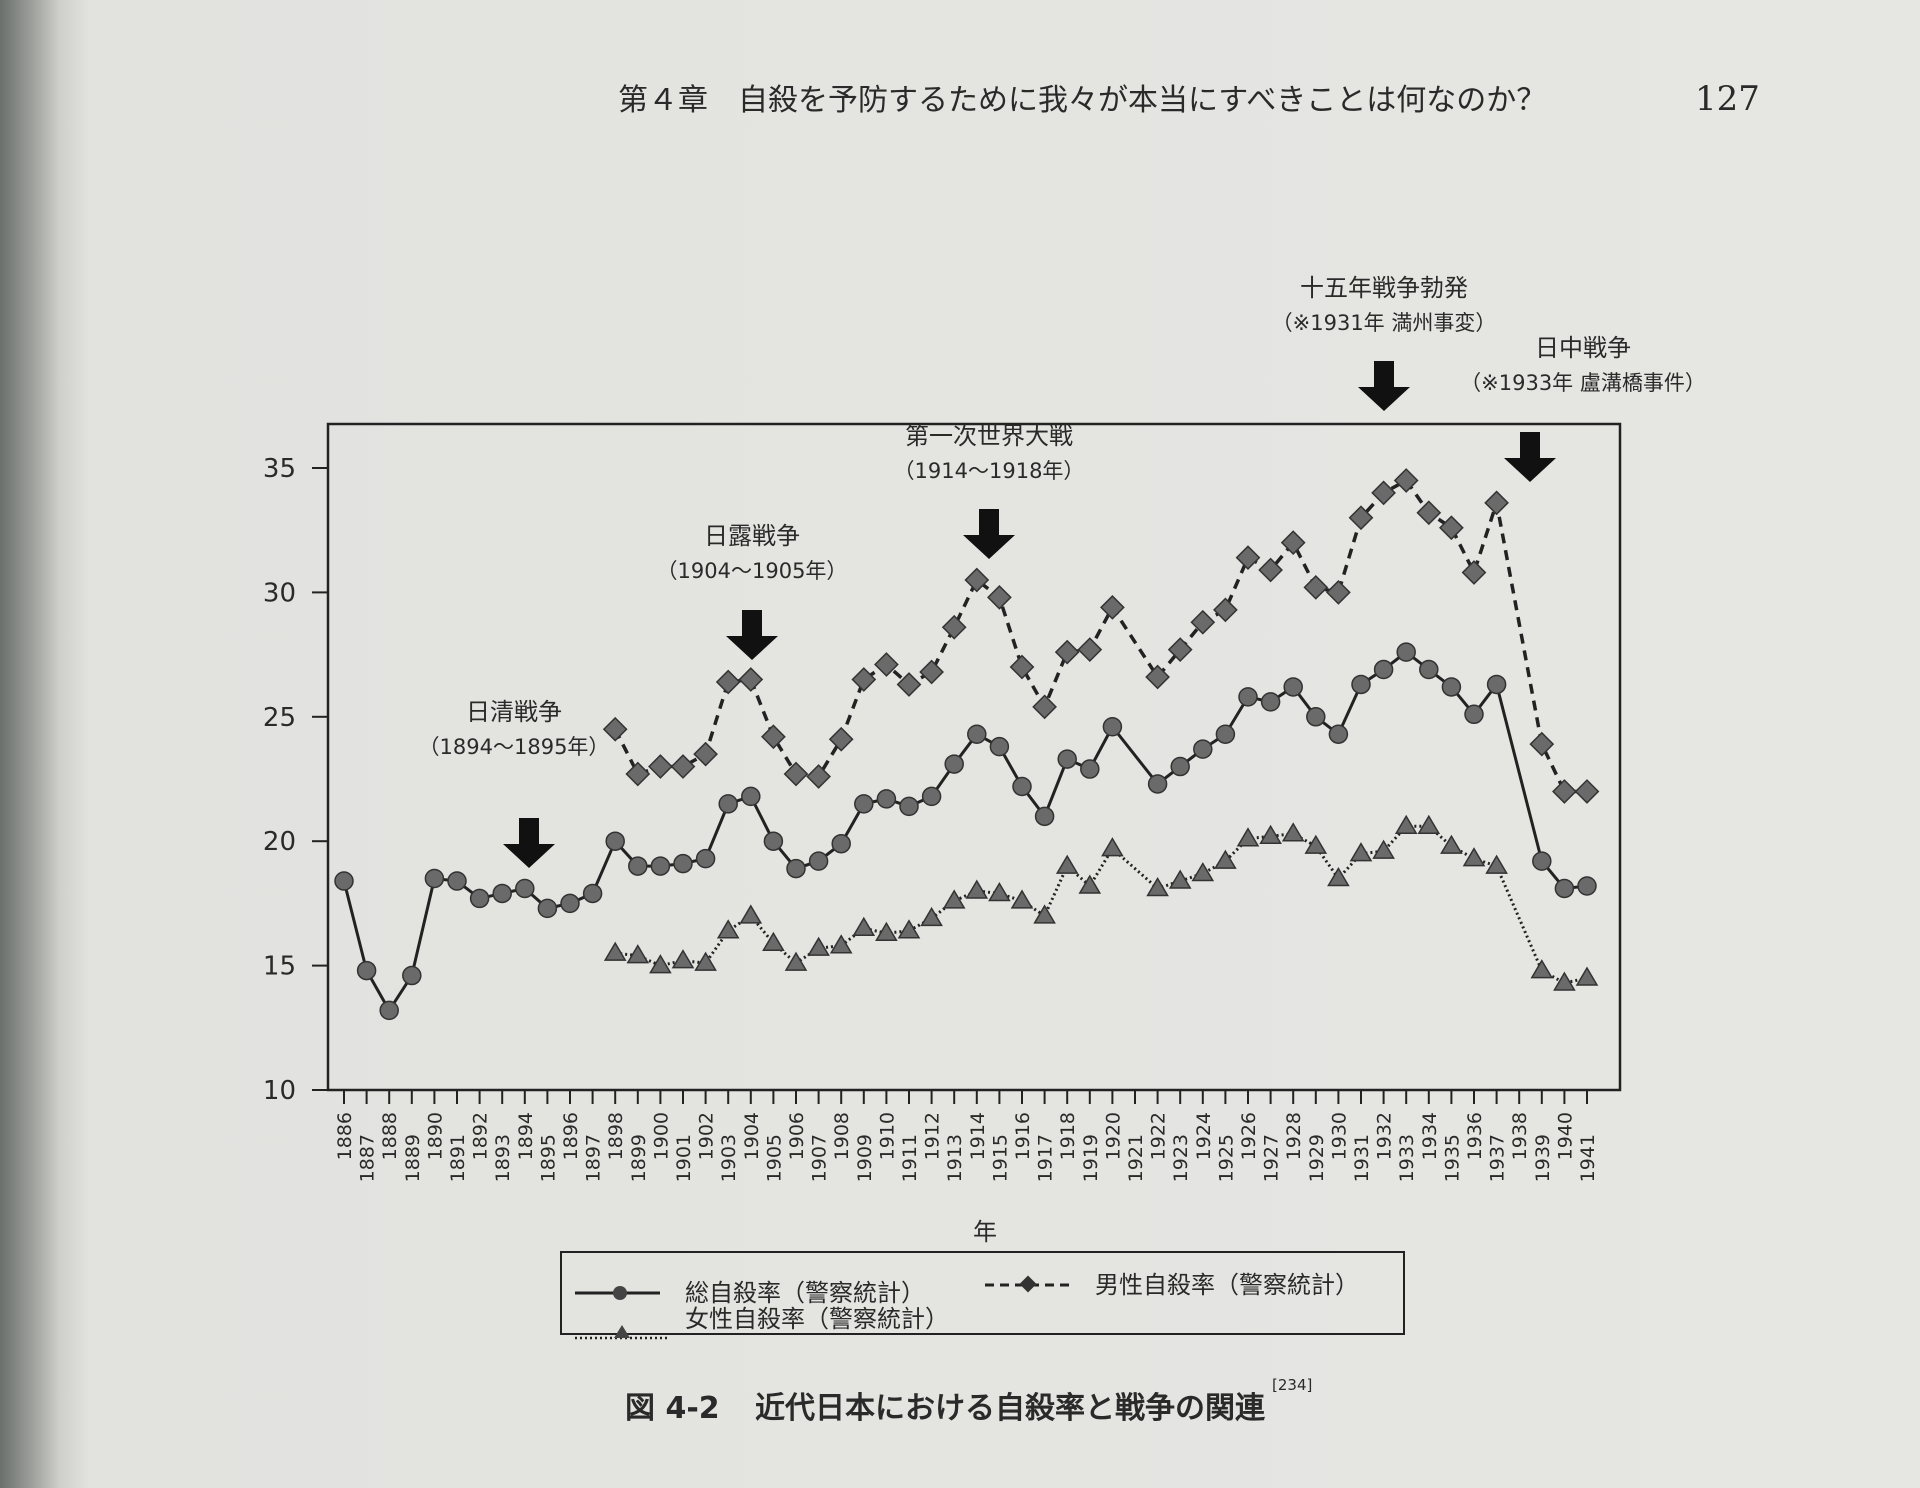  What do you see at coordinates (1227, 1285) in the screenshot?
I see `legend-male-label: 男性自殺率（警察統計）` at bounding box center [1227, 1285].